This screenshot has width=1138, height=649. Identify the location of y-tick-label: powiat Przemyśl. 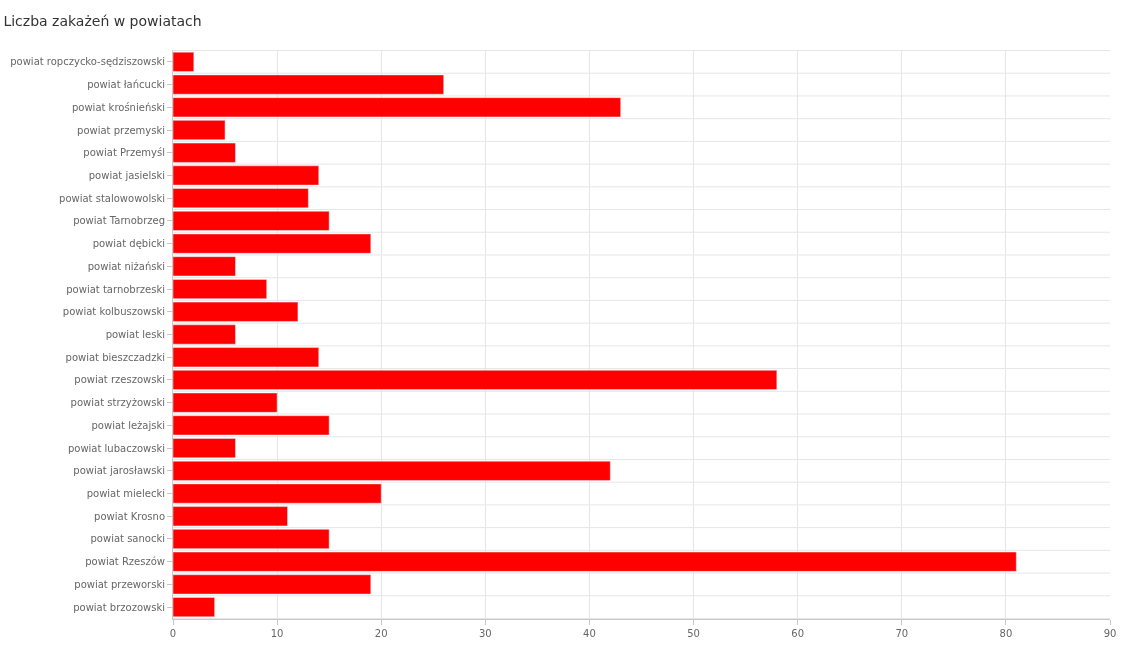
(124, 153).